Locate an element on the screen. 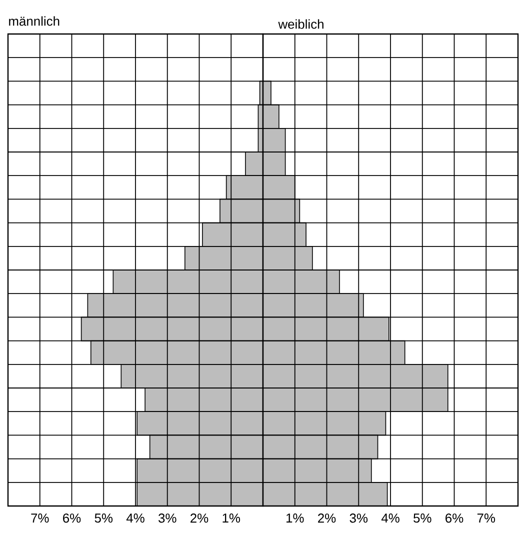  chart-title: männlich is located at coordinates (34, 21).